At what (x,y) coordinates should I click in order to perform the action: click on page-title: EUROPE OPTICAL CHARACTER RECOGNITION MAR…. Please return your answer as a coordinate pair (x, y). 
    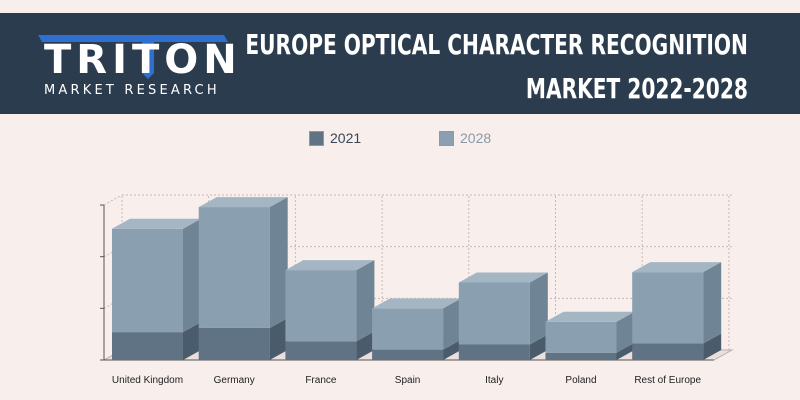
    Looking at the image, I should click on (497, 67).